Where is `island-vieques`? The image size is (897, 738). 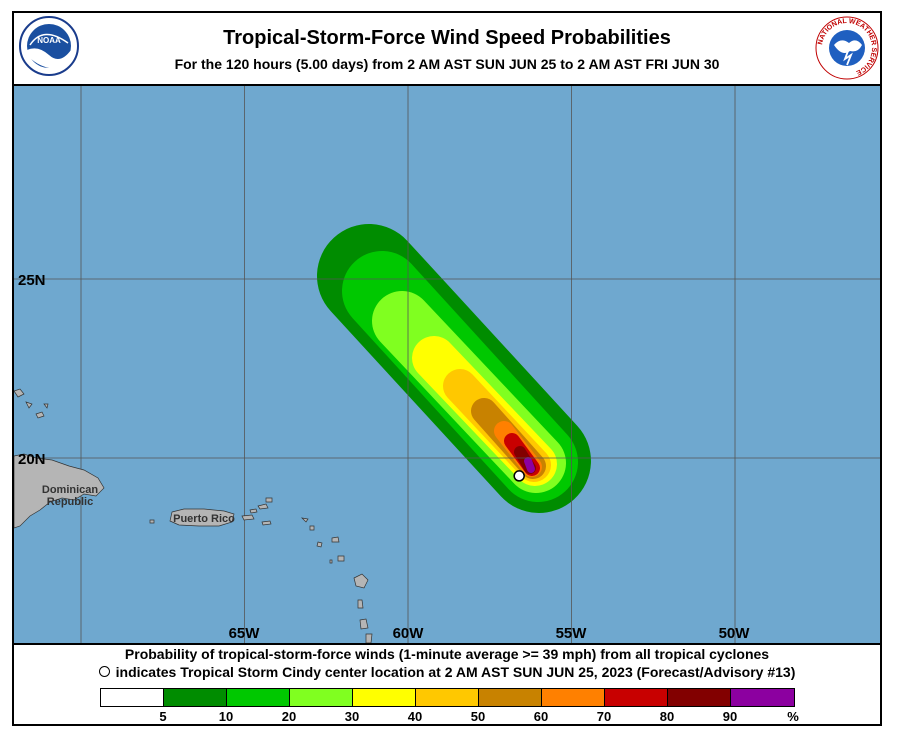 island-vieques is located at coordinates (248, 517).